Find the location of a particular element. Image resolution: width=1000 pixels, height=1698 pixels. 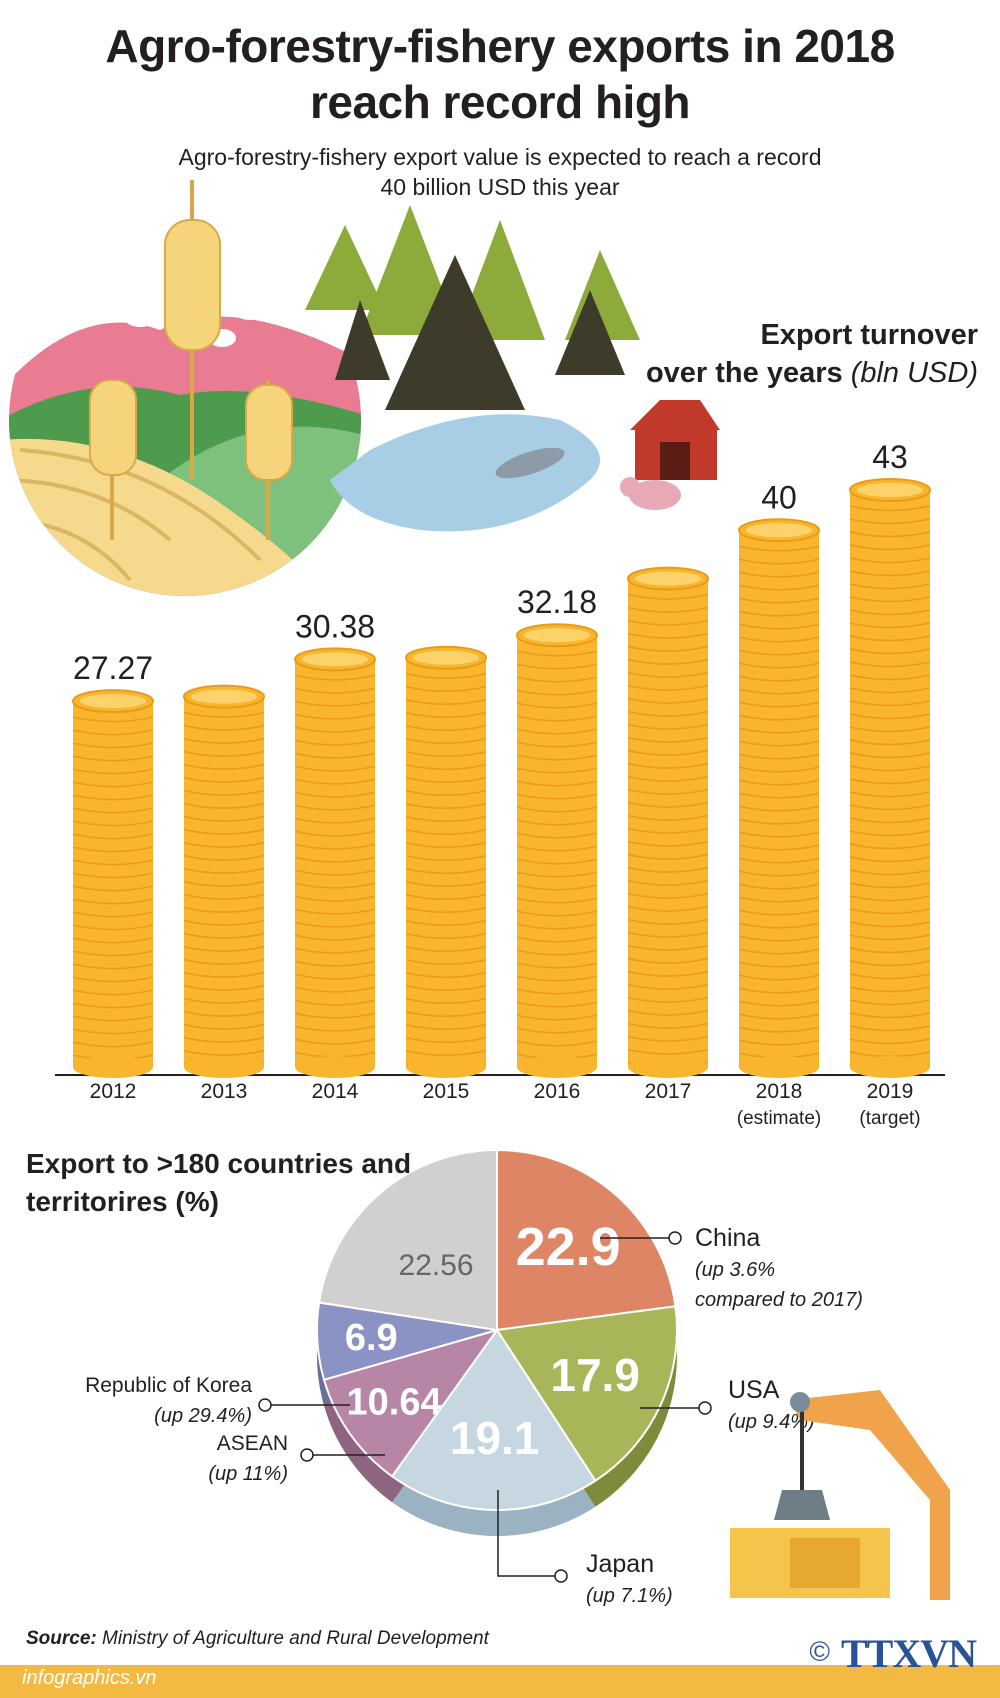

x-tick-note: (target) is located at coordinates (889, 1118).